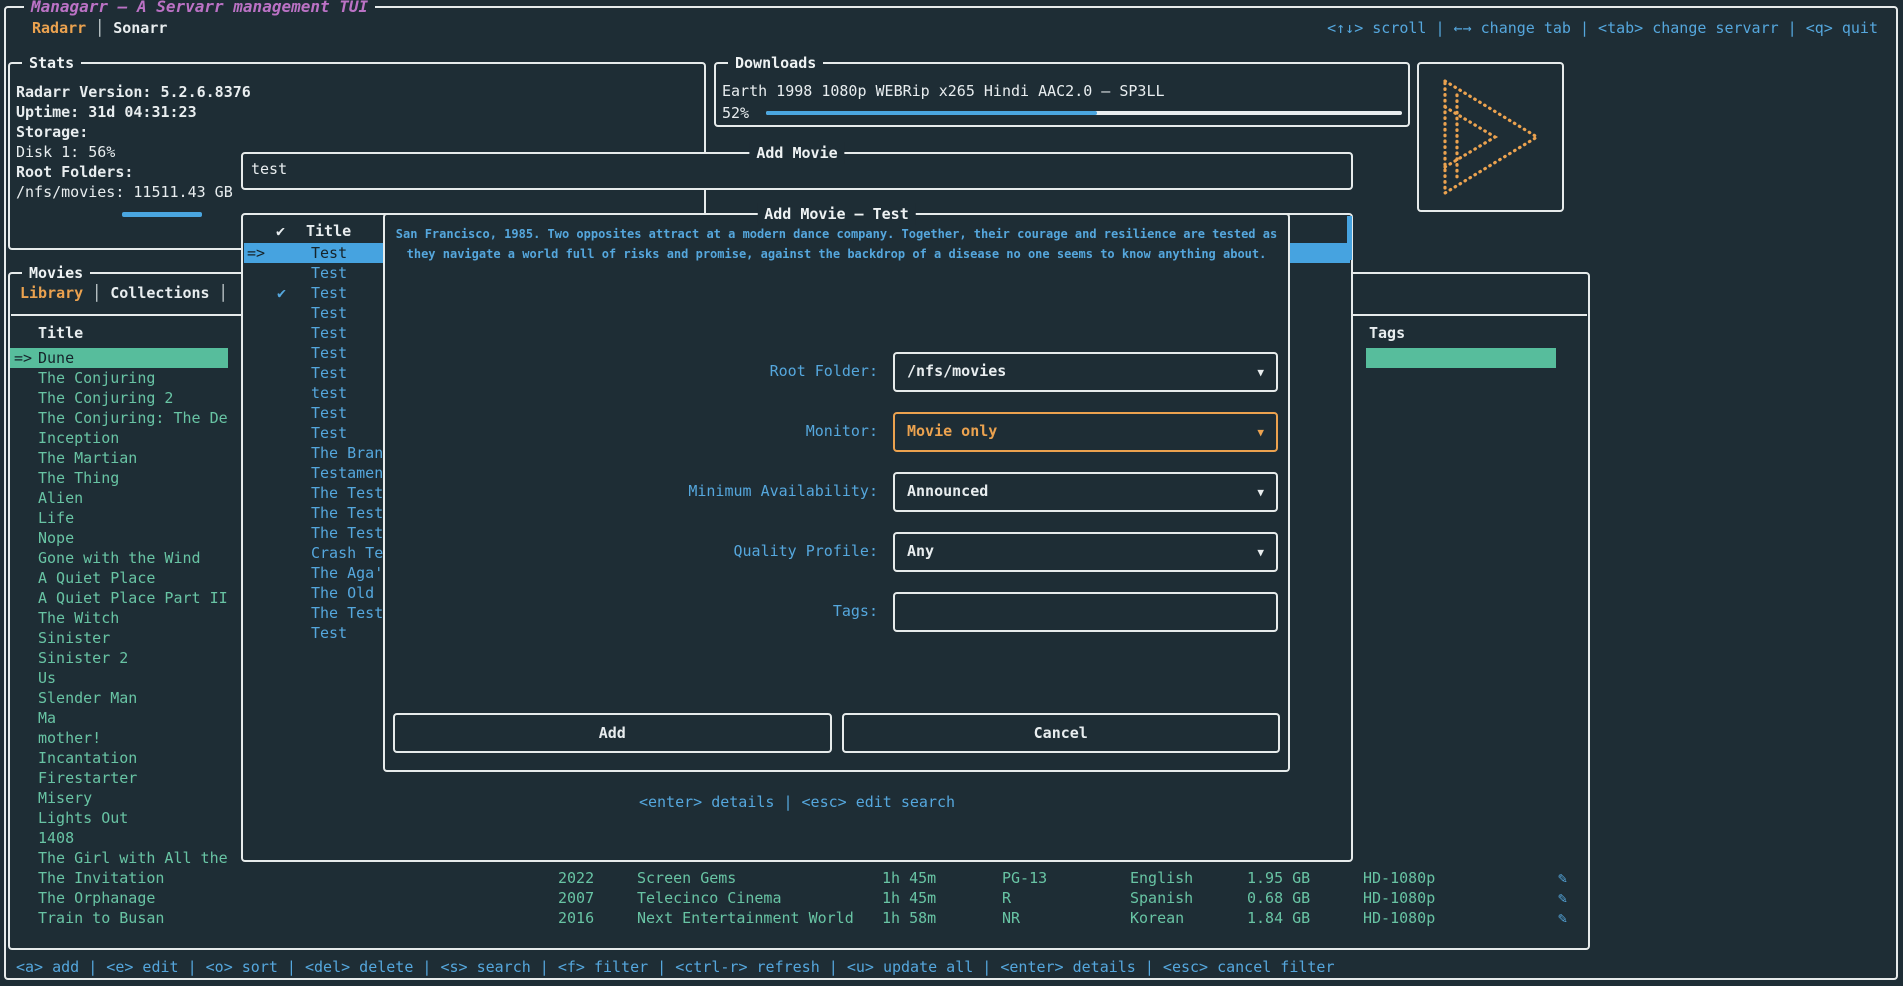 The image size is (1903, 986). I want to click on movie-title: The Conjuring, so click(97, 378).